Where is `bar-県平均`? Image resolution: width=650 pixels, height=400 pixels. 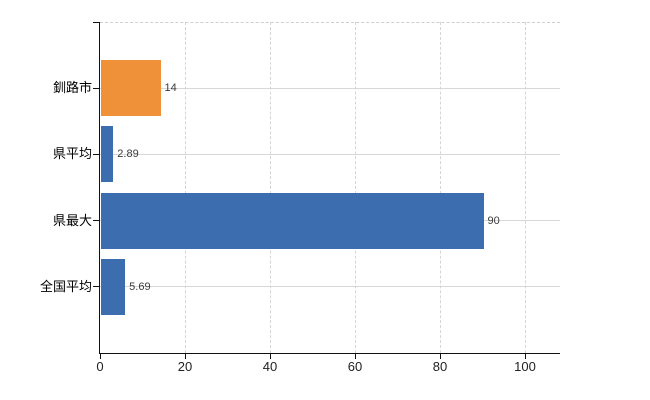 bar-県平均 is located at coordinates (107, 154).